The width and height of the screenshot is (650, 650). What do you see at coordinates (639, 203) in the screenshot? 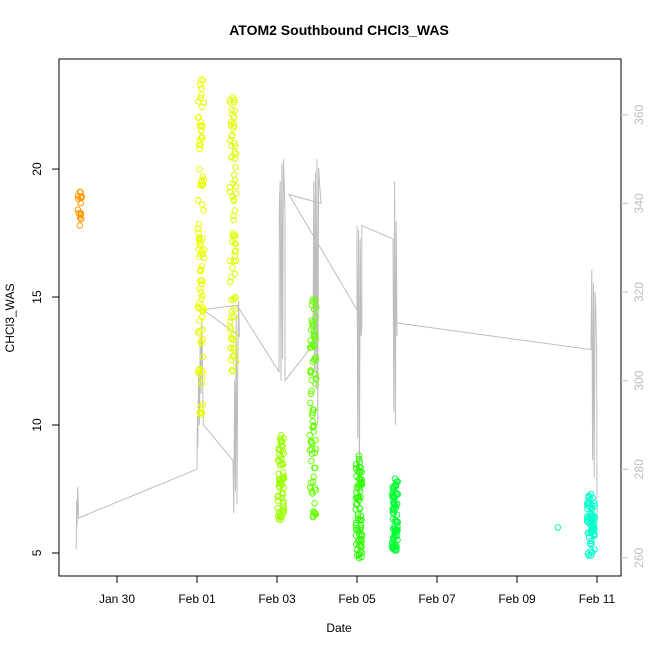
I see `y2-tick-label: 340` at bounding box center [639, 203].